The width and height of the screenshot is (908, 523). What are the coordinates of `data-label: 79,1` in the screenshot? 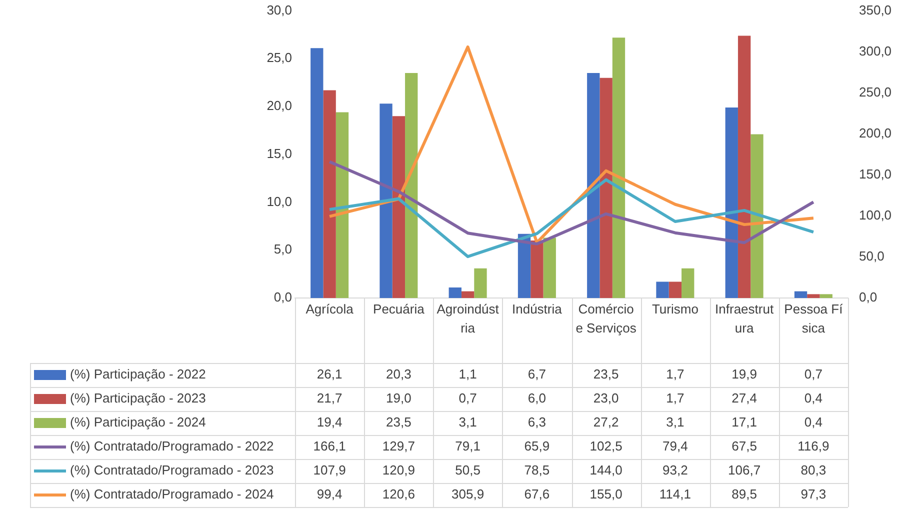 It's located at (467, 446).